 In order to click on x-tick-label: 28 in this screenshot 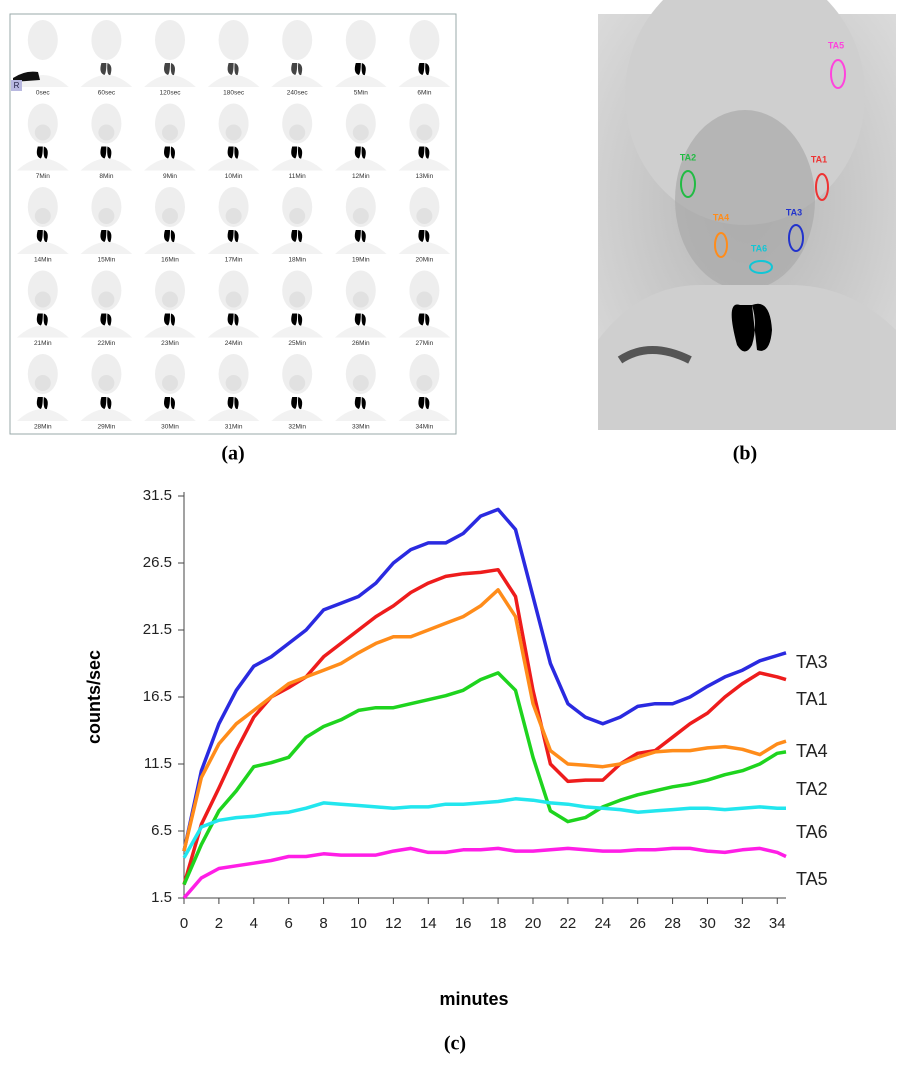, I will do `click(672, 923)`.